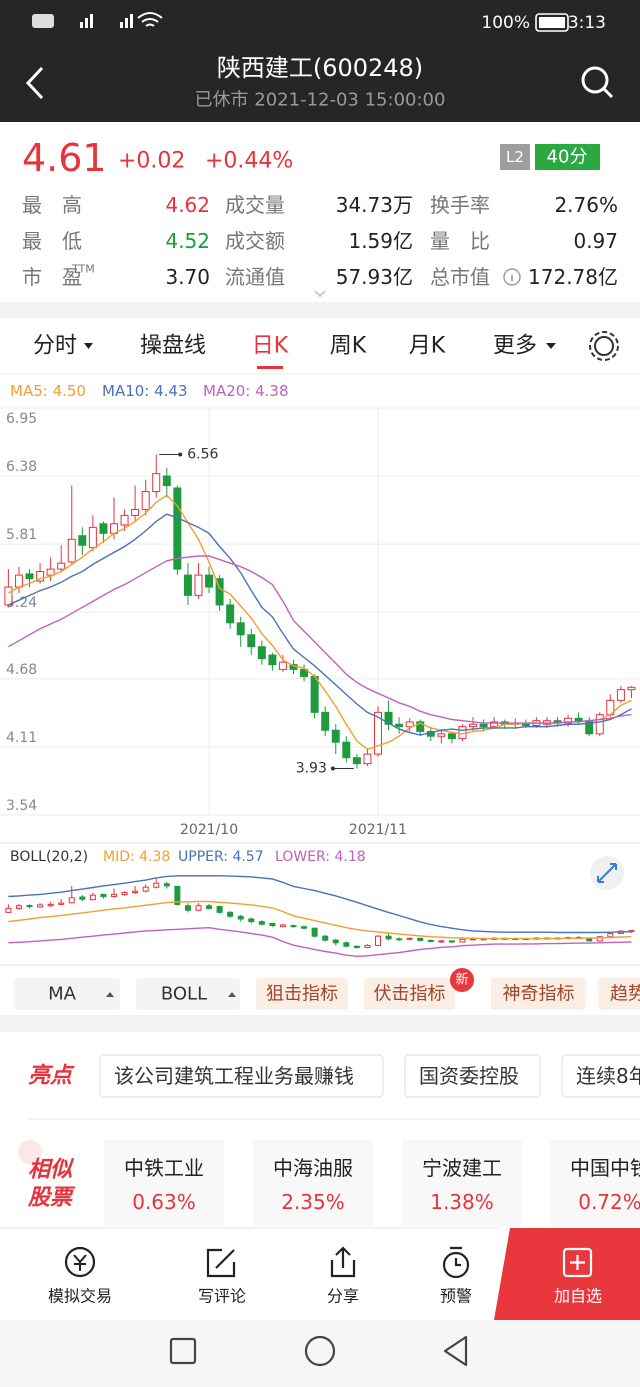  I want to click on y-tick-label: 5.81, so click(21, 535).